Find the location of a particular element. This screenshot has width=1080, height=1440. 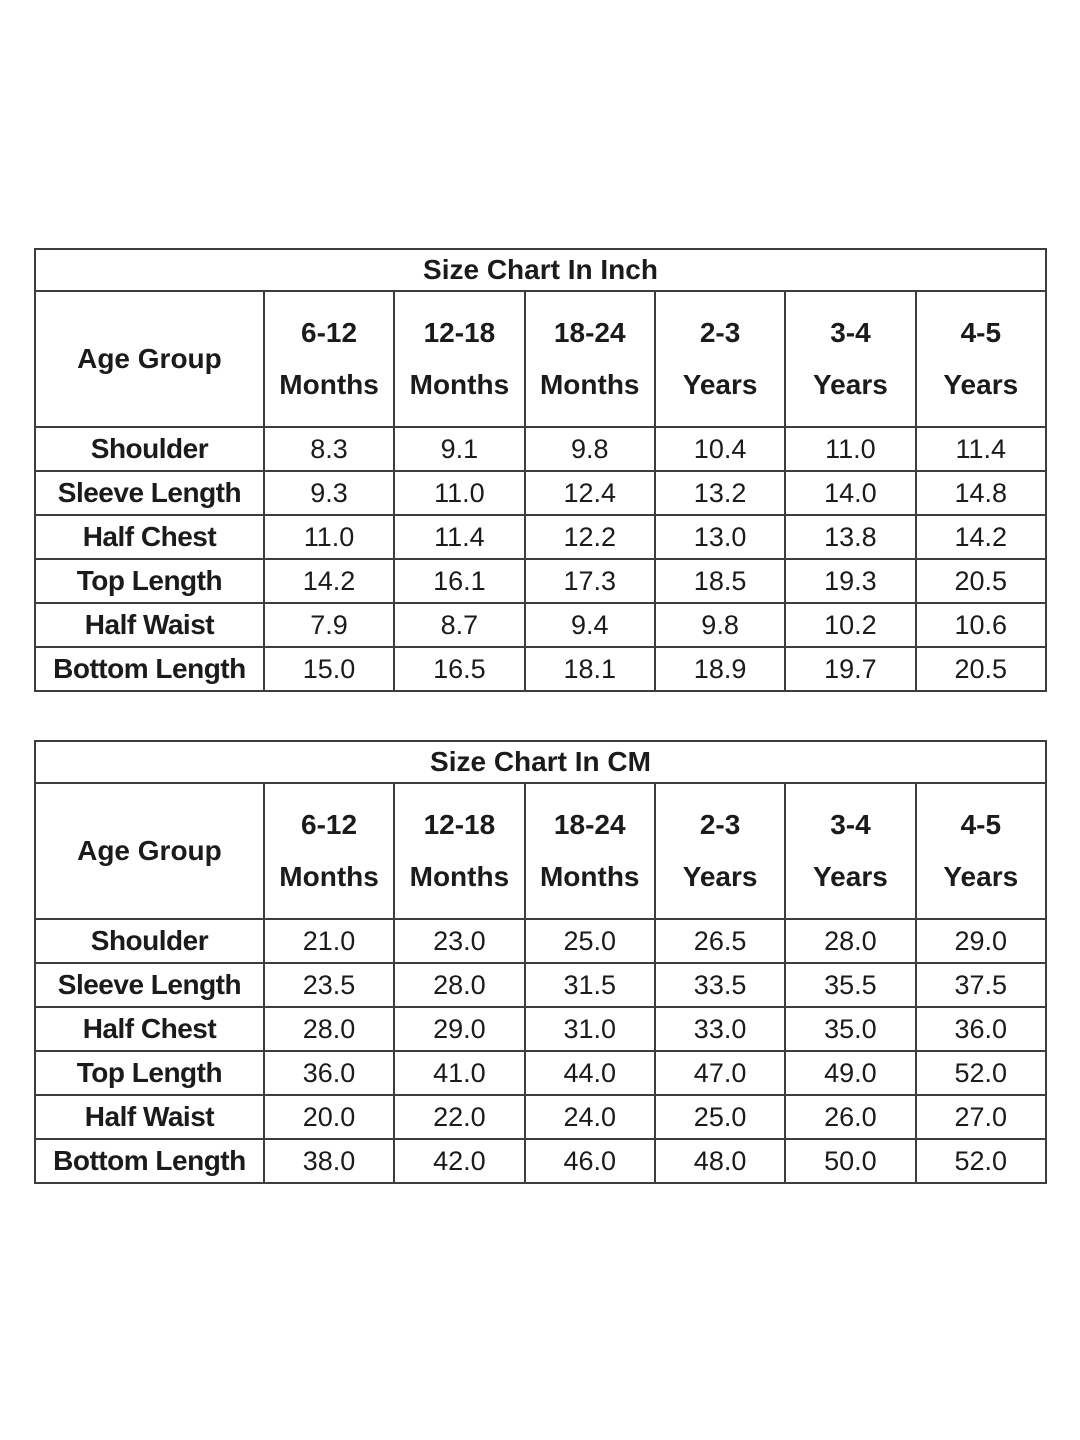

cell-value: 9.4 is located at coordinates (589, 625).